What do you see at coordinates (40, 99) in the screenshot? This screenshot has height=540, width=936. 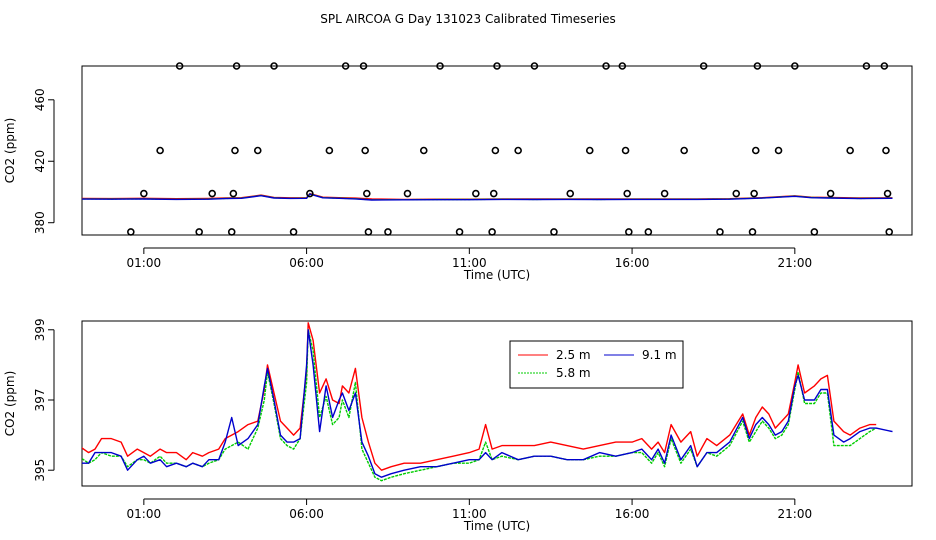 I see `y-tick-label: 460` at bounding box center [40, 99].